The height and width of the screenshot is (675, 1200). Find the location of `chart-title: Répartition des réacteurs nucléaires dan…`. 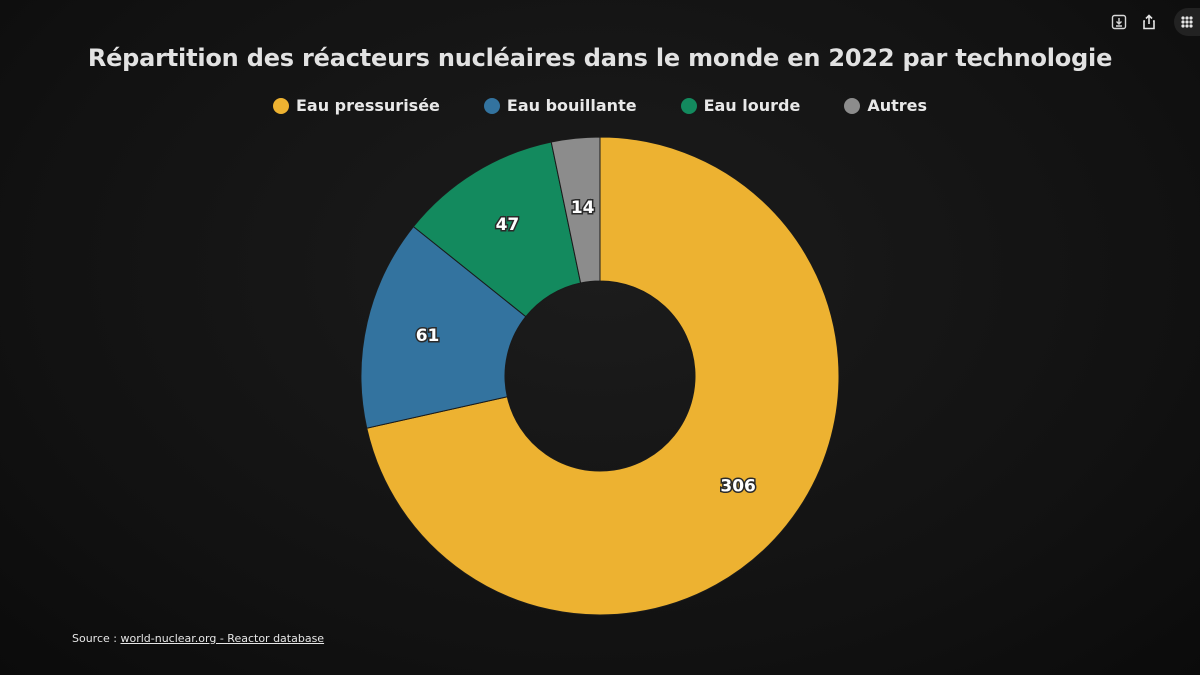

chart-title: Répartition des réacteurs nucléaires dan… is located at coordinates (600, 58).